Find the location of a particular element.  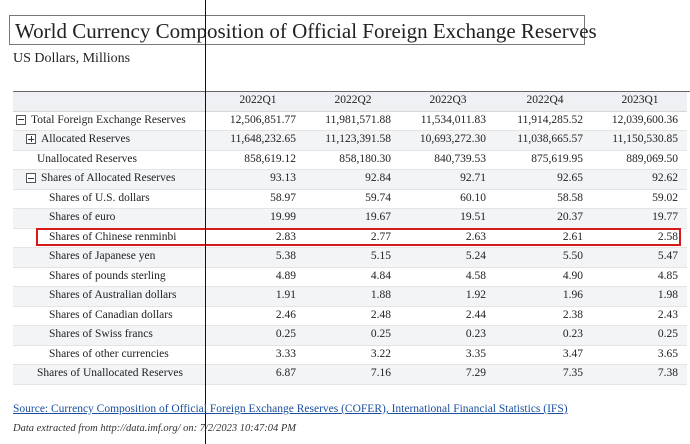

table-cell: 11,534,011.83 is located at coordinates (453, 119).